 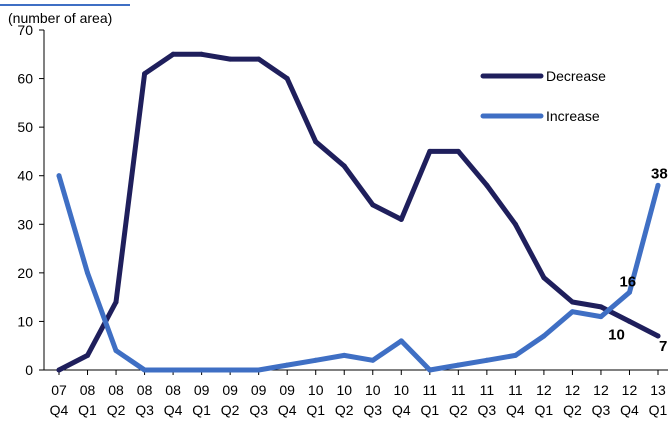 I want to click on y-tick-label: 30, so click(x=25, y=224).